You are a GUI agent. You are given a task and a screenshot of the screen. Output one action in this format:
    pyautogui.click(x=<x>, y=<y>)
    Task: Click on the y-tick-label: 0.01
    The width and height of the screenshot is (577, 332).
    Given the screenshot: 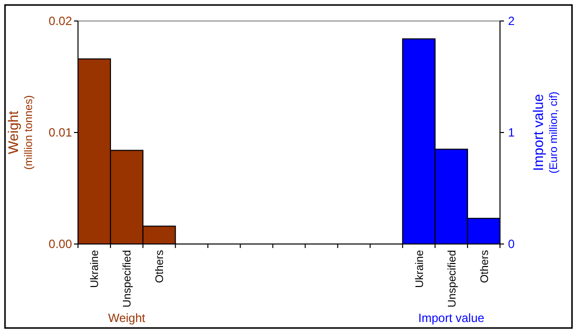 What is the action you would take?
    pyautogui.click(x=60, y=133)
    